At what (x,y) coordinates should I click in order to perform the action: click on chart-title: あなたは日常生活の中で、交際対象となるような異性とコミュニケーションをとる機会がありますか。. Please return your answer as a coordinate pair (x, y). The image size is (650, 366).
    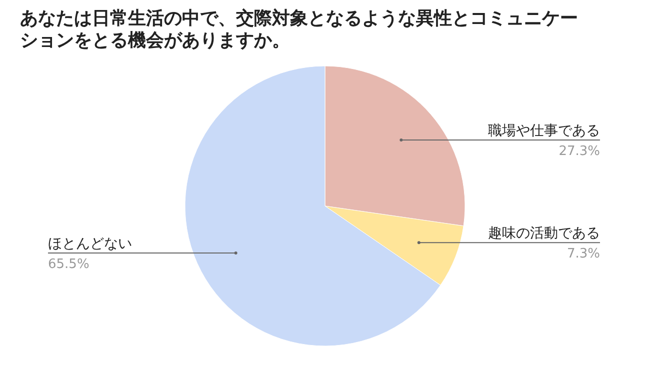
    Looking at the image, I should click on (299, 29).